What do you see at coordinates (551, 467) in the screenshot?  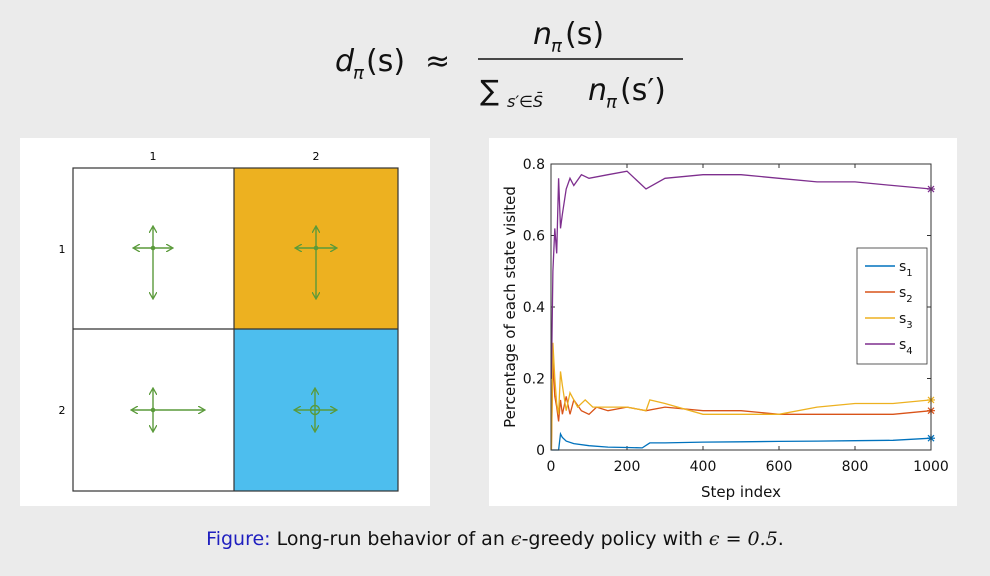 I see `x-tick-label: 0` at bounding box center [551, 467].